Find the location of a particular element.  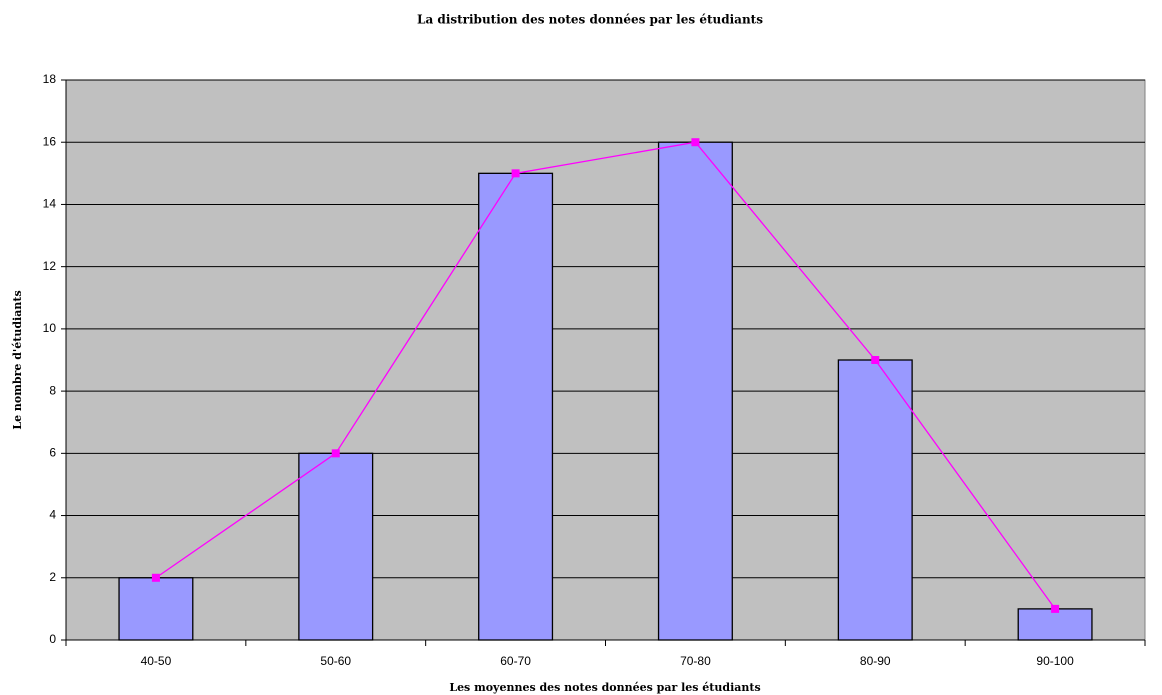

y-axis-label: Le nombre d'étudiants is located at coordinates (17, 359).